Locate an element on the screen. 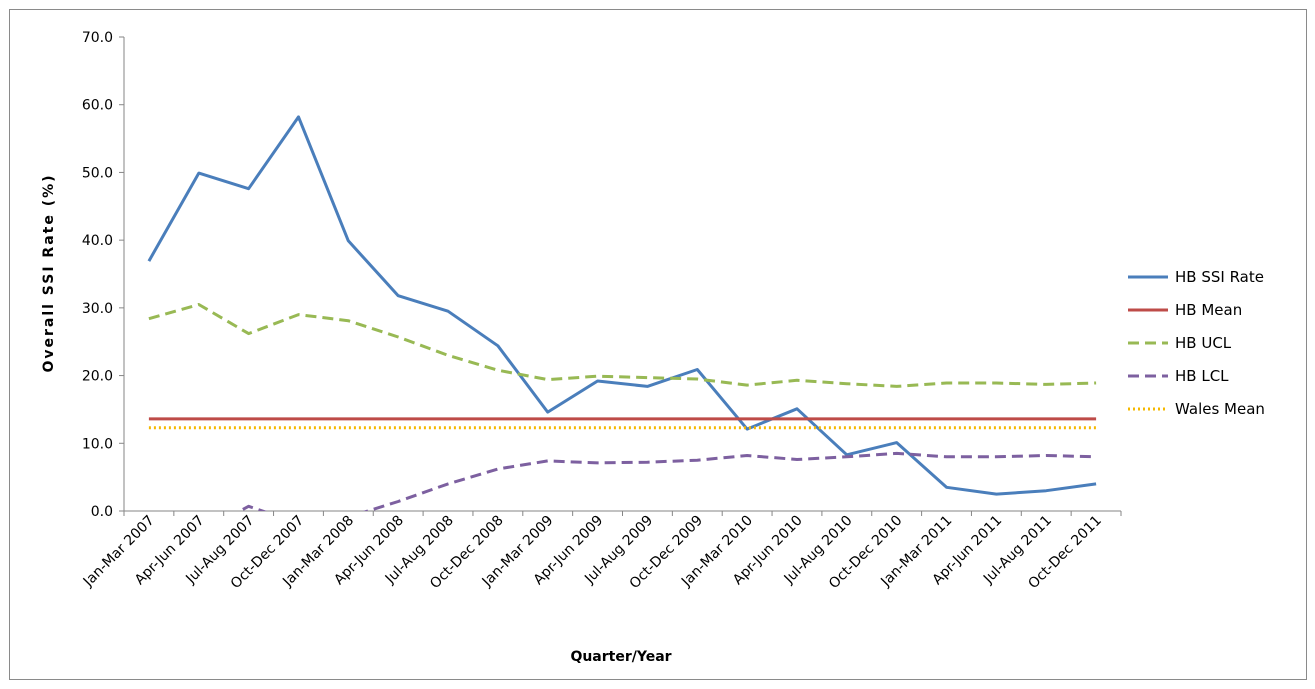 The width and height of the screenshot is (1315, 689). x-axis-title: Quarter/Year is located at coordinates (620, 657).